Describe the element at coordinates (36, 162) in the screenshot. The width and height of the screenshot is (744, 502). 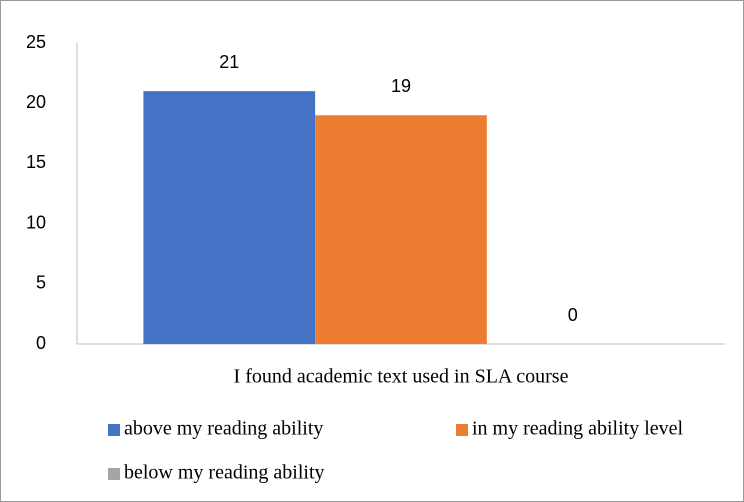
I see `y-tick-label: 15` at that location.